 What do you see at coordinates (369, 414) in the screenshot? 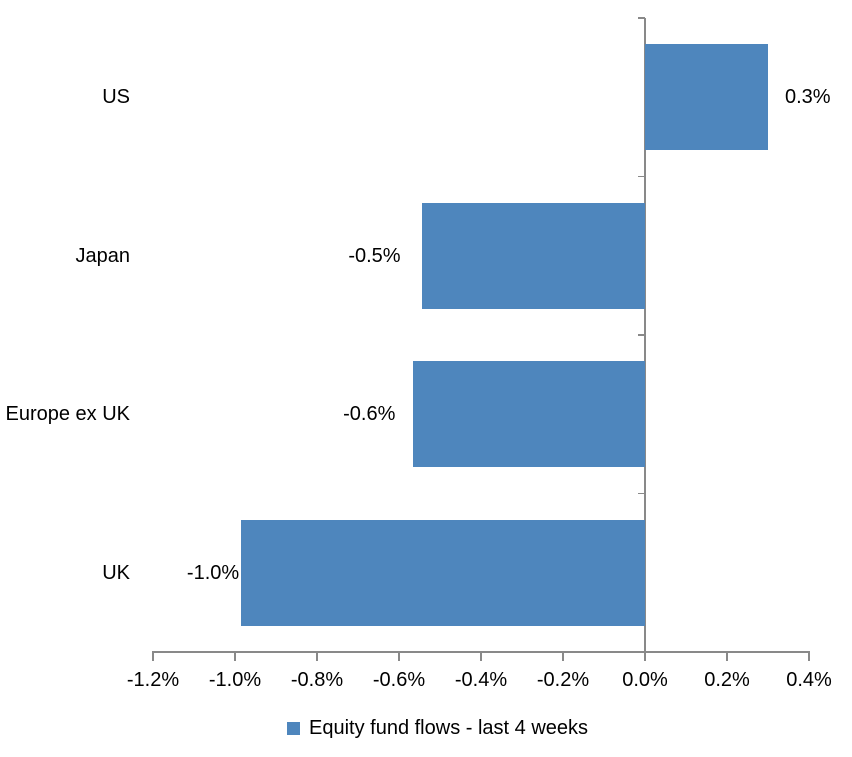
I see `data-label: -0.6%` at bounding box center [369, 414].